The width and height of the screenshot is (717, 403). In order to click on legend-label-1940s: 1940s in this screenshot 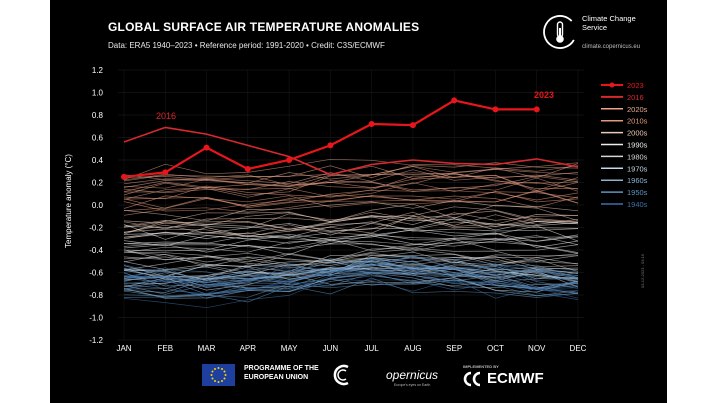, I will do `click(637, 204)`.